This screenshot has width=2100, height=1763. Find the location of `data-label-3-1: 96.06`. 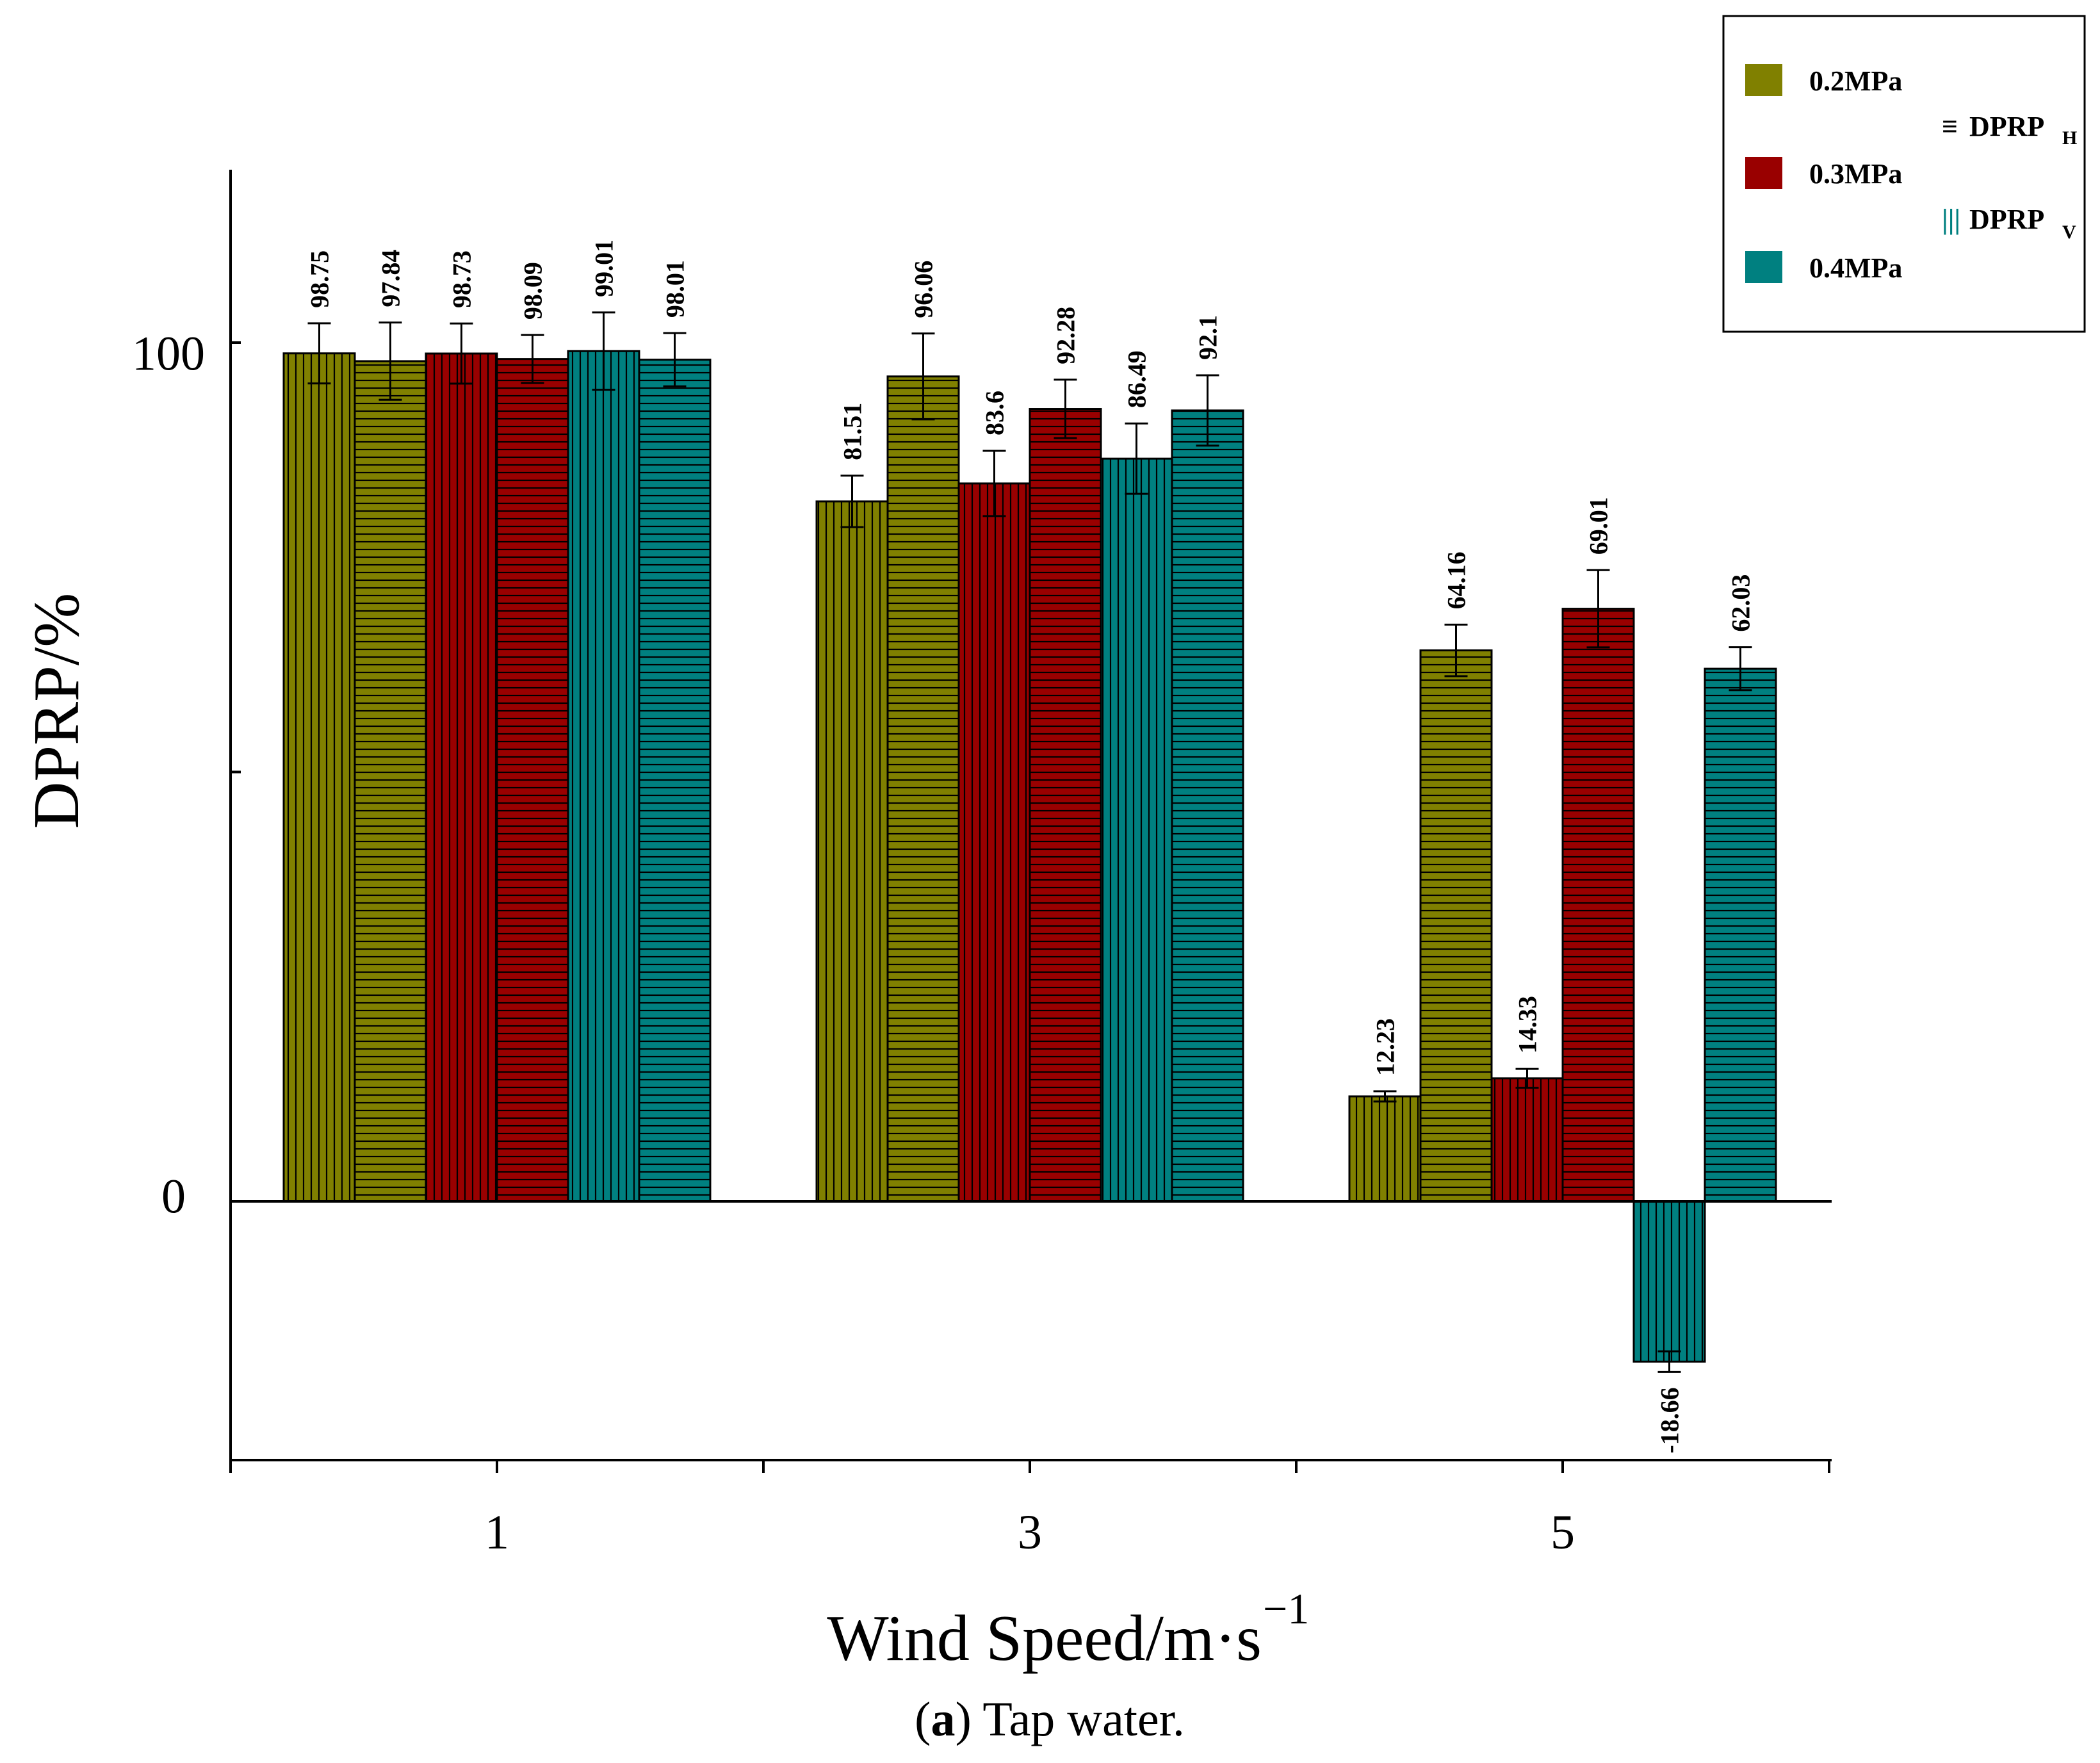

data-label-3-1: 96.06 is located at coordinates (923, 289).